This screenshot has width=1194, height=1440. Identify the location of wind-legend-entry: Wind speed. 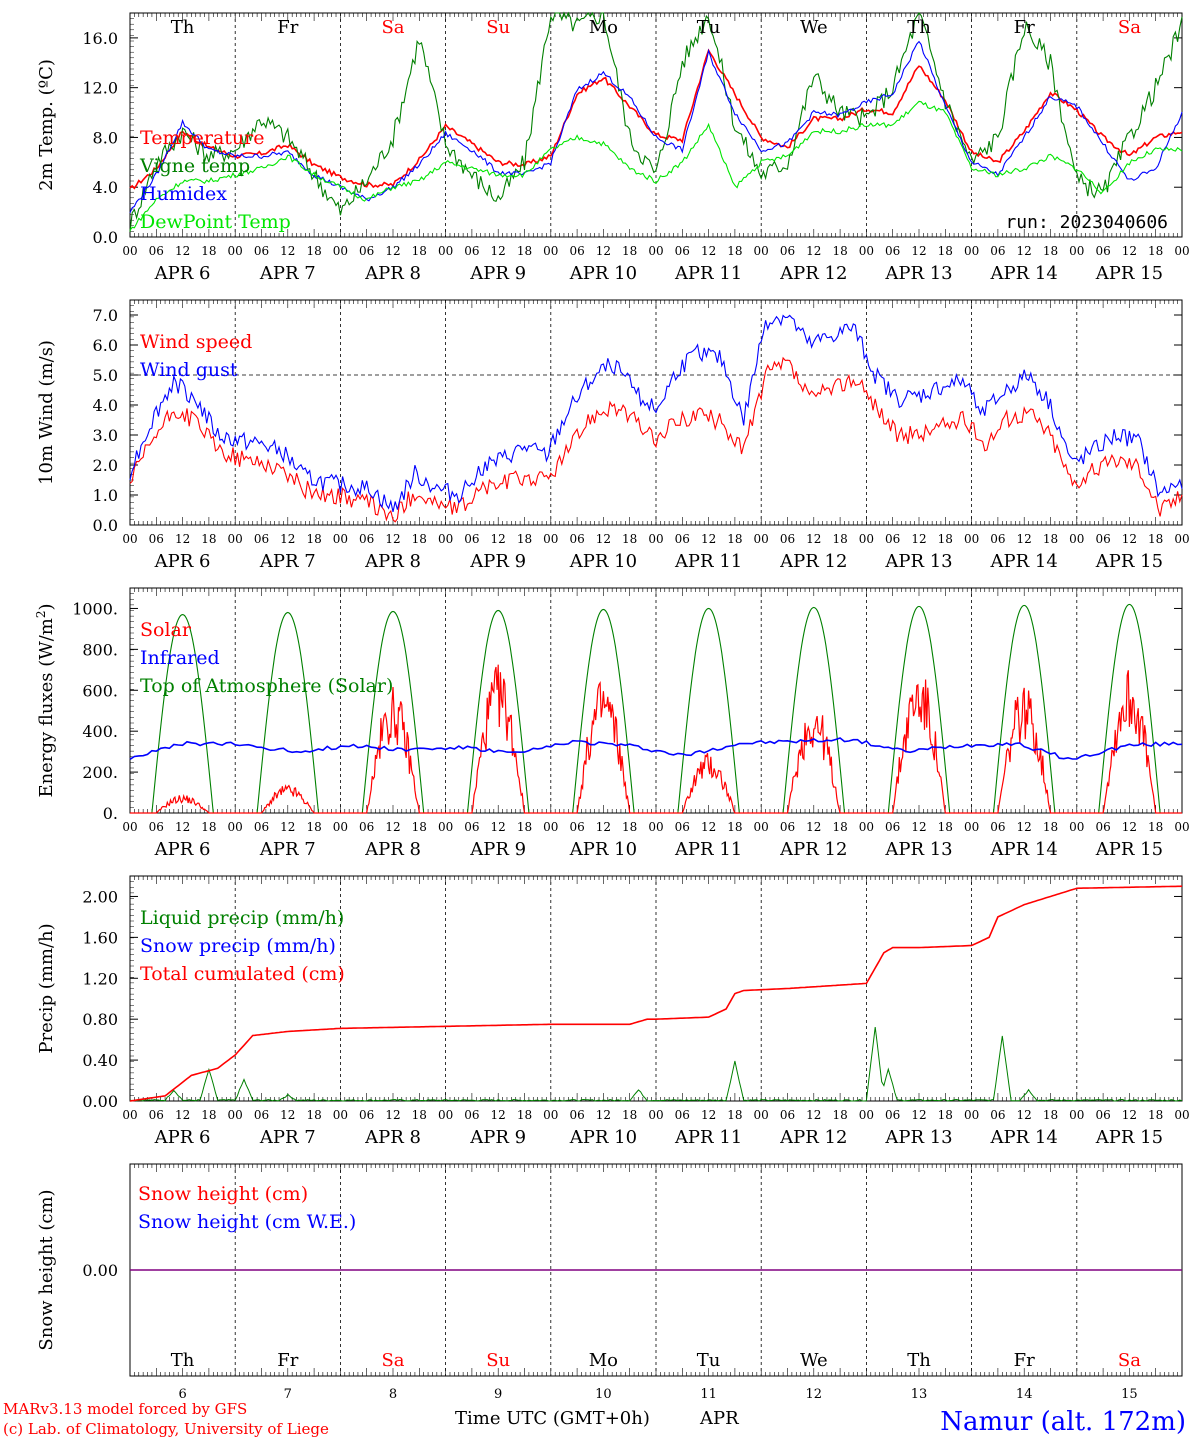
(196, 342).